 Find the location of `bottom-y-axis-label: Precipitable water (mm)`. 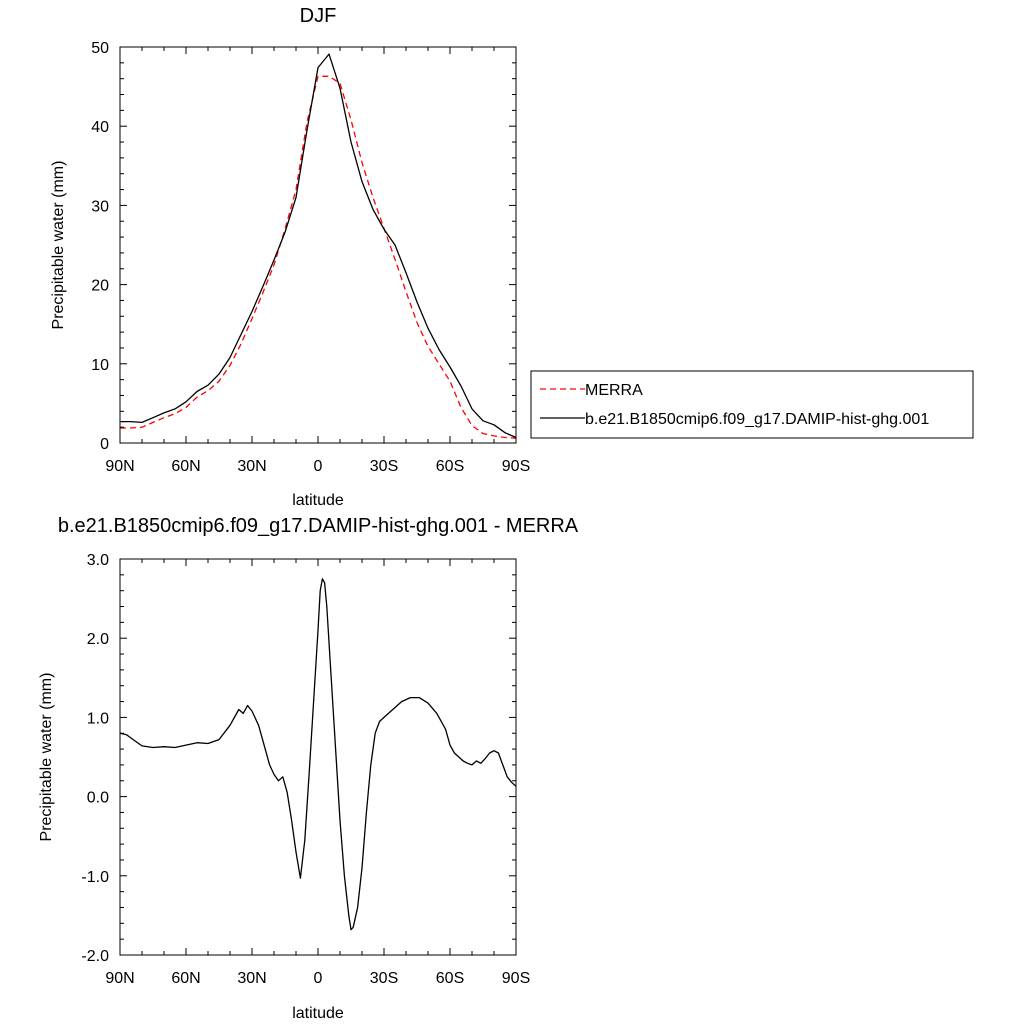

bottom-y-axis-label: Precipitable water (mm) is located at coordinates (46, 757).